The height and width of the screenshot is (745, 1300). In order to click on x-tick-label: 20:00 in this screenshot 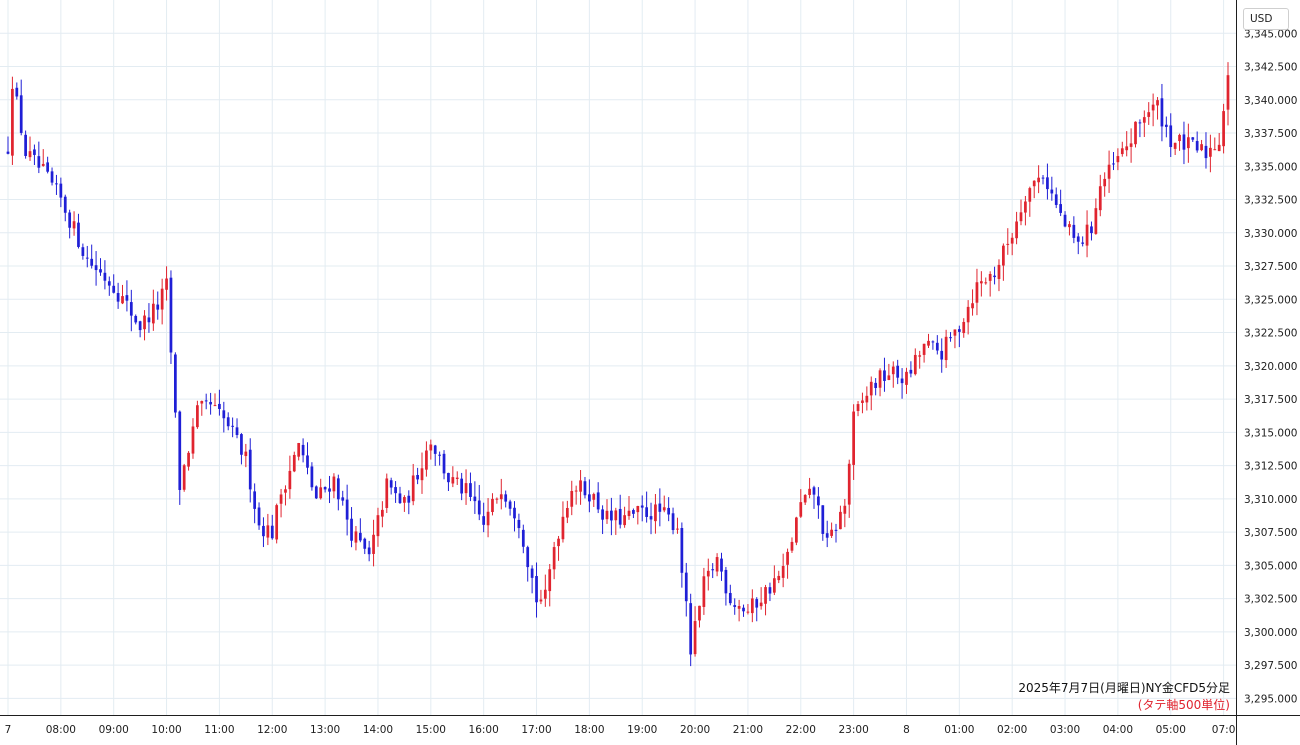, I will do `click(695, 730)`.